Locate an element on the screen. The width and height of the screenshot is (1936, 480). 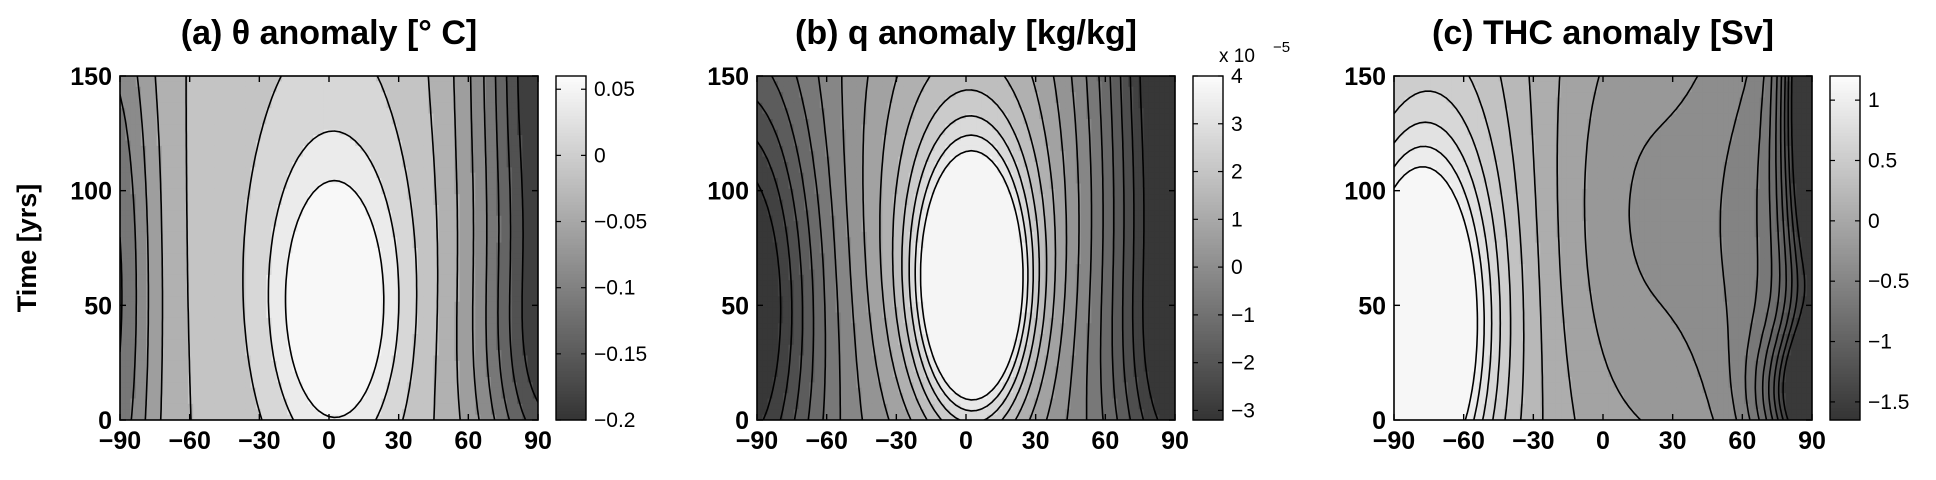
panel-title: (a) θ anomaly [° C] is located at coordinates (329, 33).